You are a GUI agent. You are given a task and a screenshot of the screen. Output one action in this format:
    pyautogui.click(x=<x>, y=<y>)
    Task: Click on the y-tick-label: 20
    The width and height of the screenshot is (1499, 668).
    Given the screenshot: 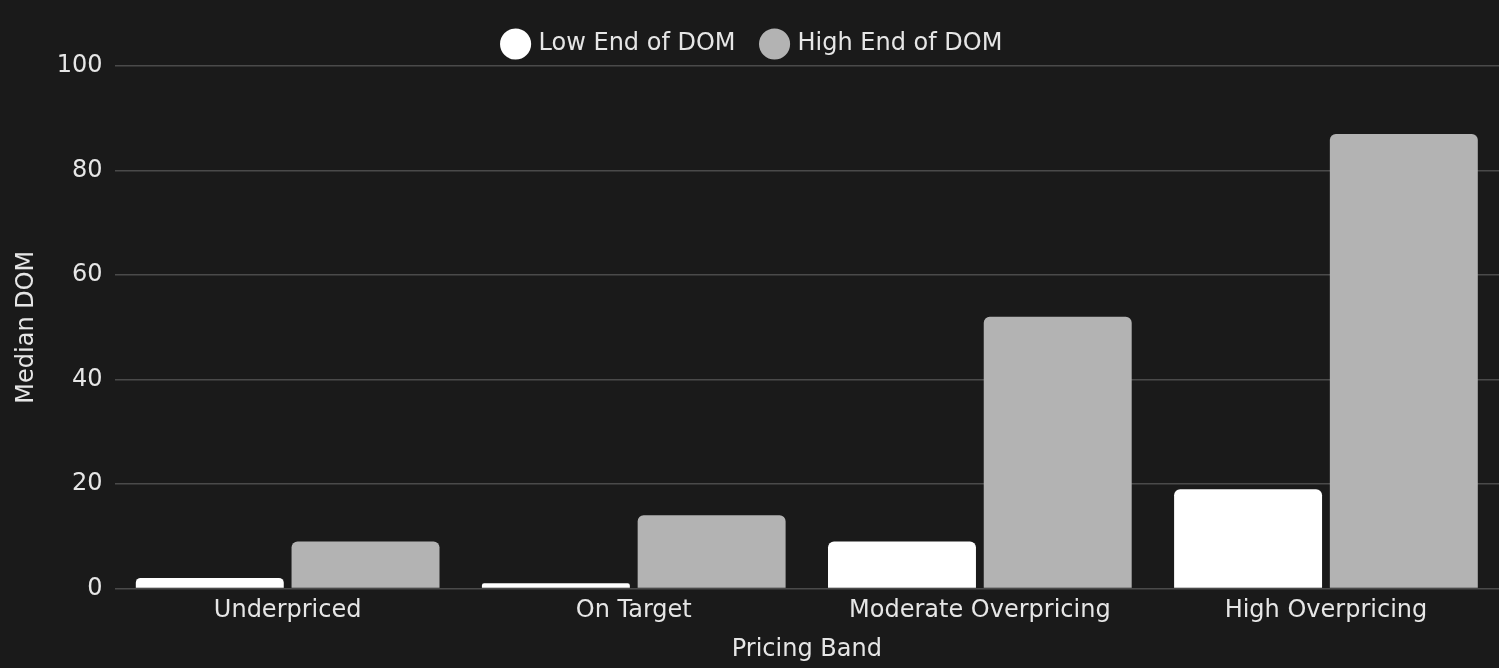 What is the action you would take?
    pyautogui.click(x=87, y=482)
    